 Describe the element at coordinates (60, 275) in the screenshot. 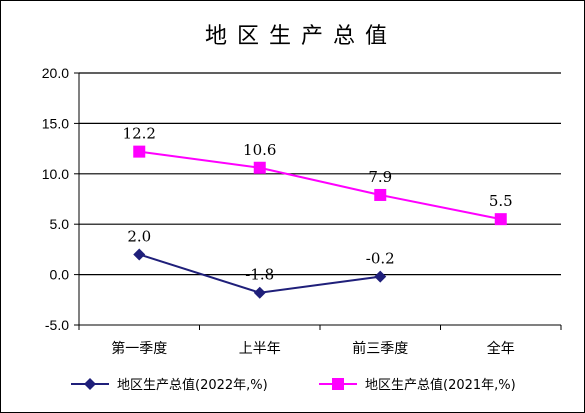

I see `y-tick-label: 0.0` at that location.